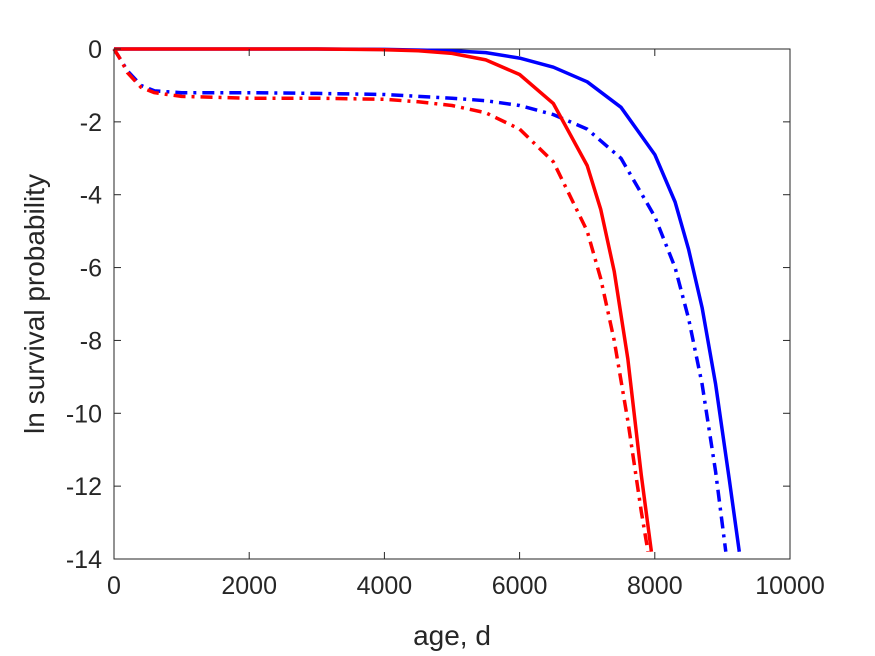 This screenshot has width=875, height=656. Describe the element at coordinates (249, 586) in the screenshot. I see `x-tick-label: 2000` at that location.